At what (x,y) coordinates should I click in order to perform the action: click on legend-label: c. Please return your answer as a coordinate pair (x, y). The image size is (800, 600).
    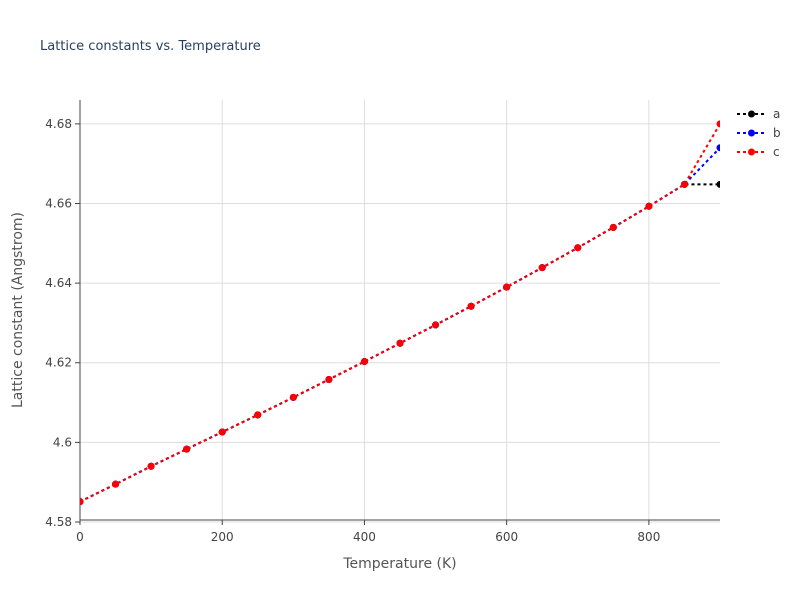
    Looking at the image, I should click on (776, 152).